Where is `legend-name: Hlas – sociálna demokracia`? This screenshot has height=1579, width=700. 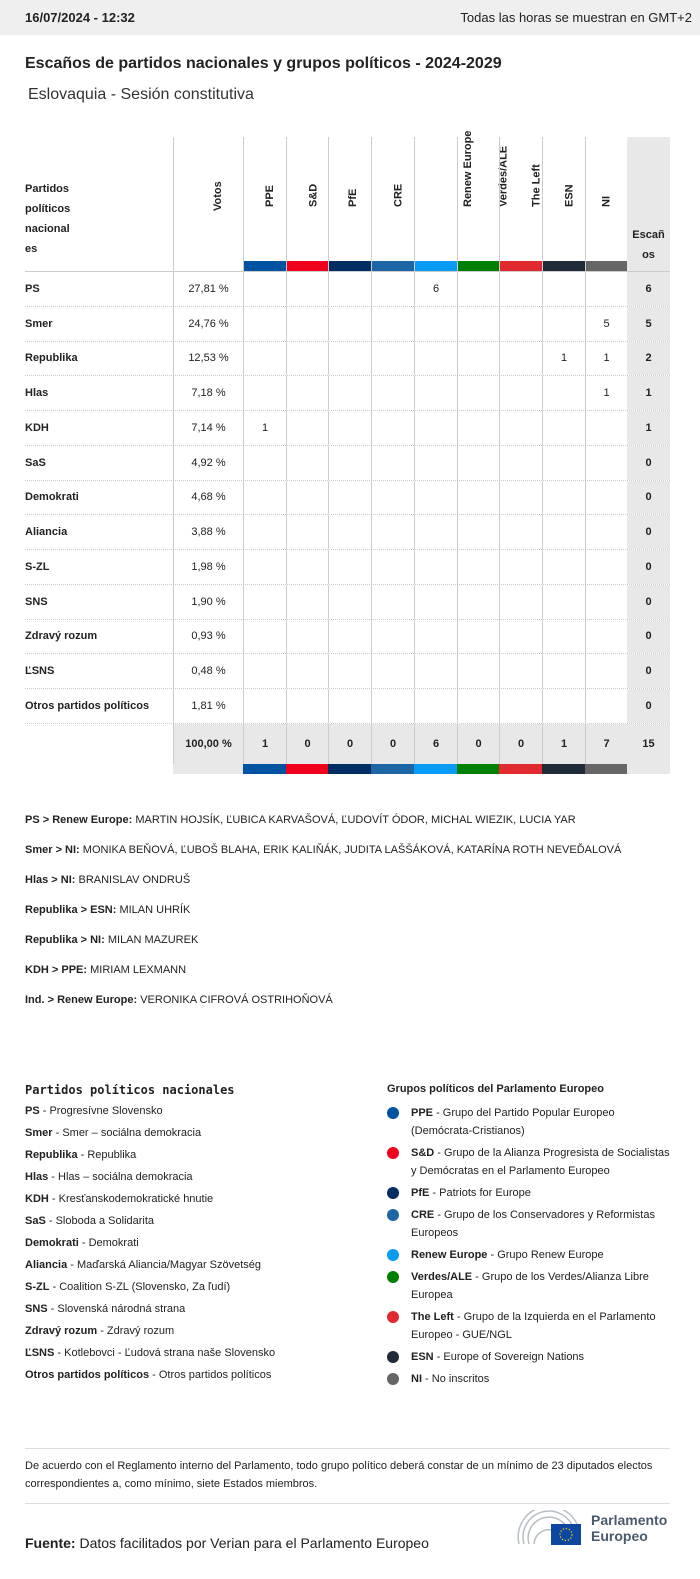 legend-name: Hlas – sociálna demokracia is located at coordinates (125, 1177).